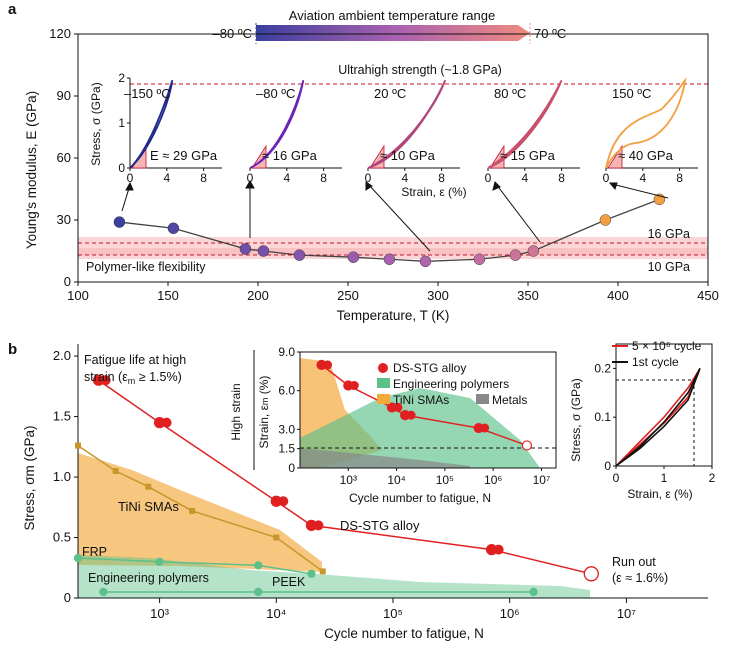  I want to click on inset-b1-ytick-label: 6.0, so click(286, 391).